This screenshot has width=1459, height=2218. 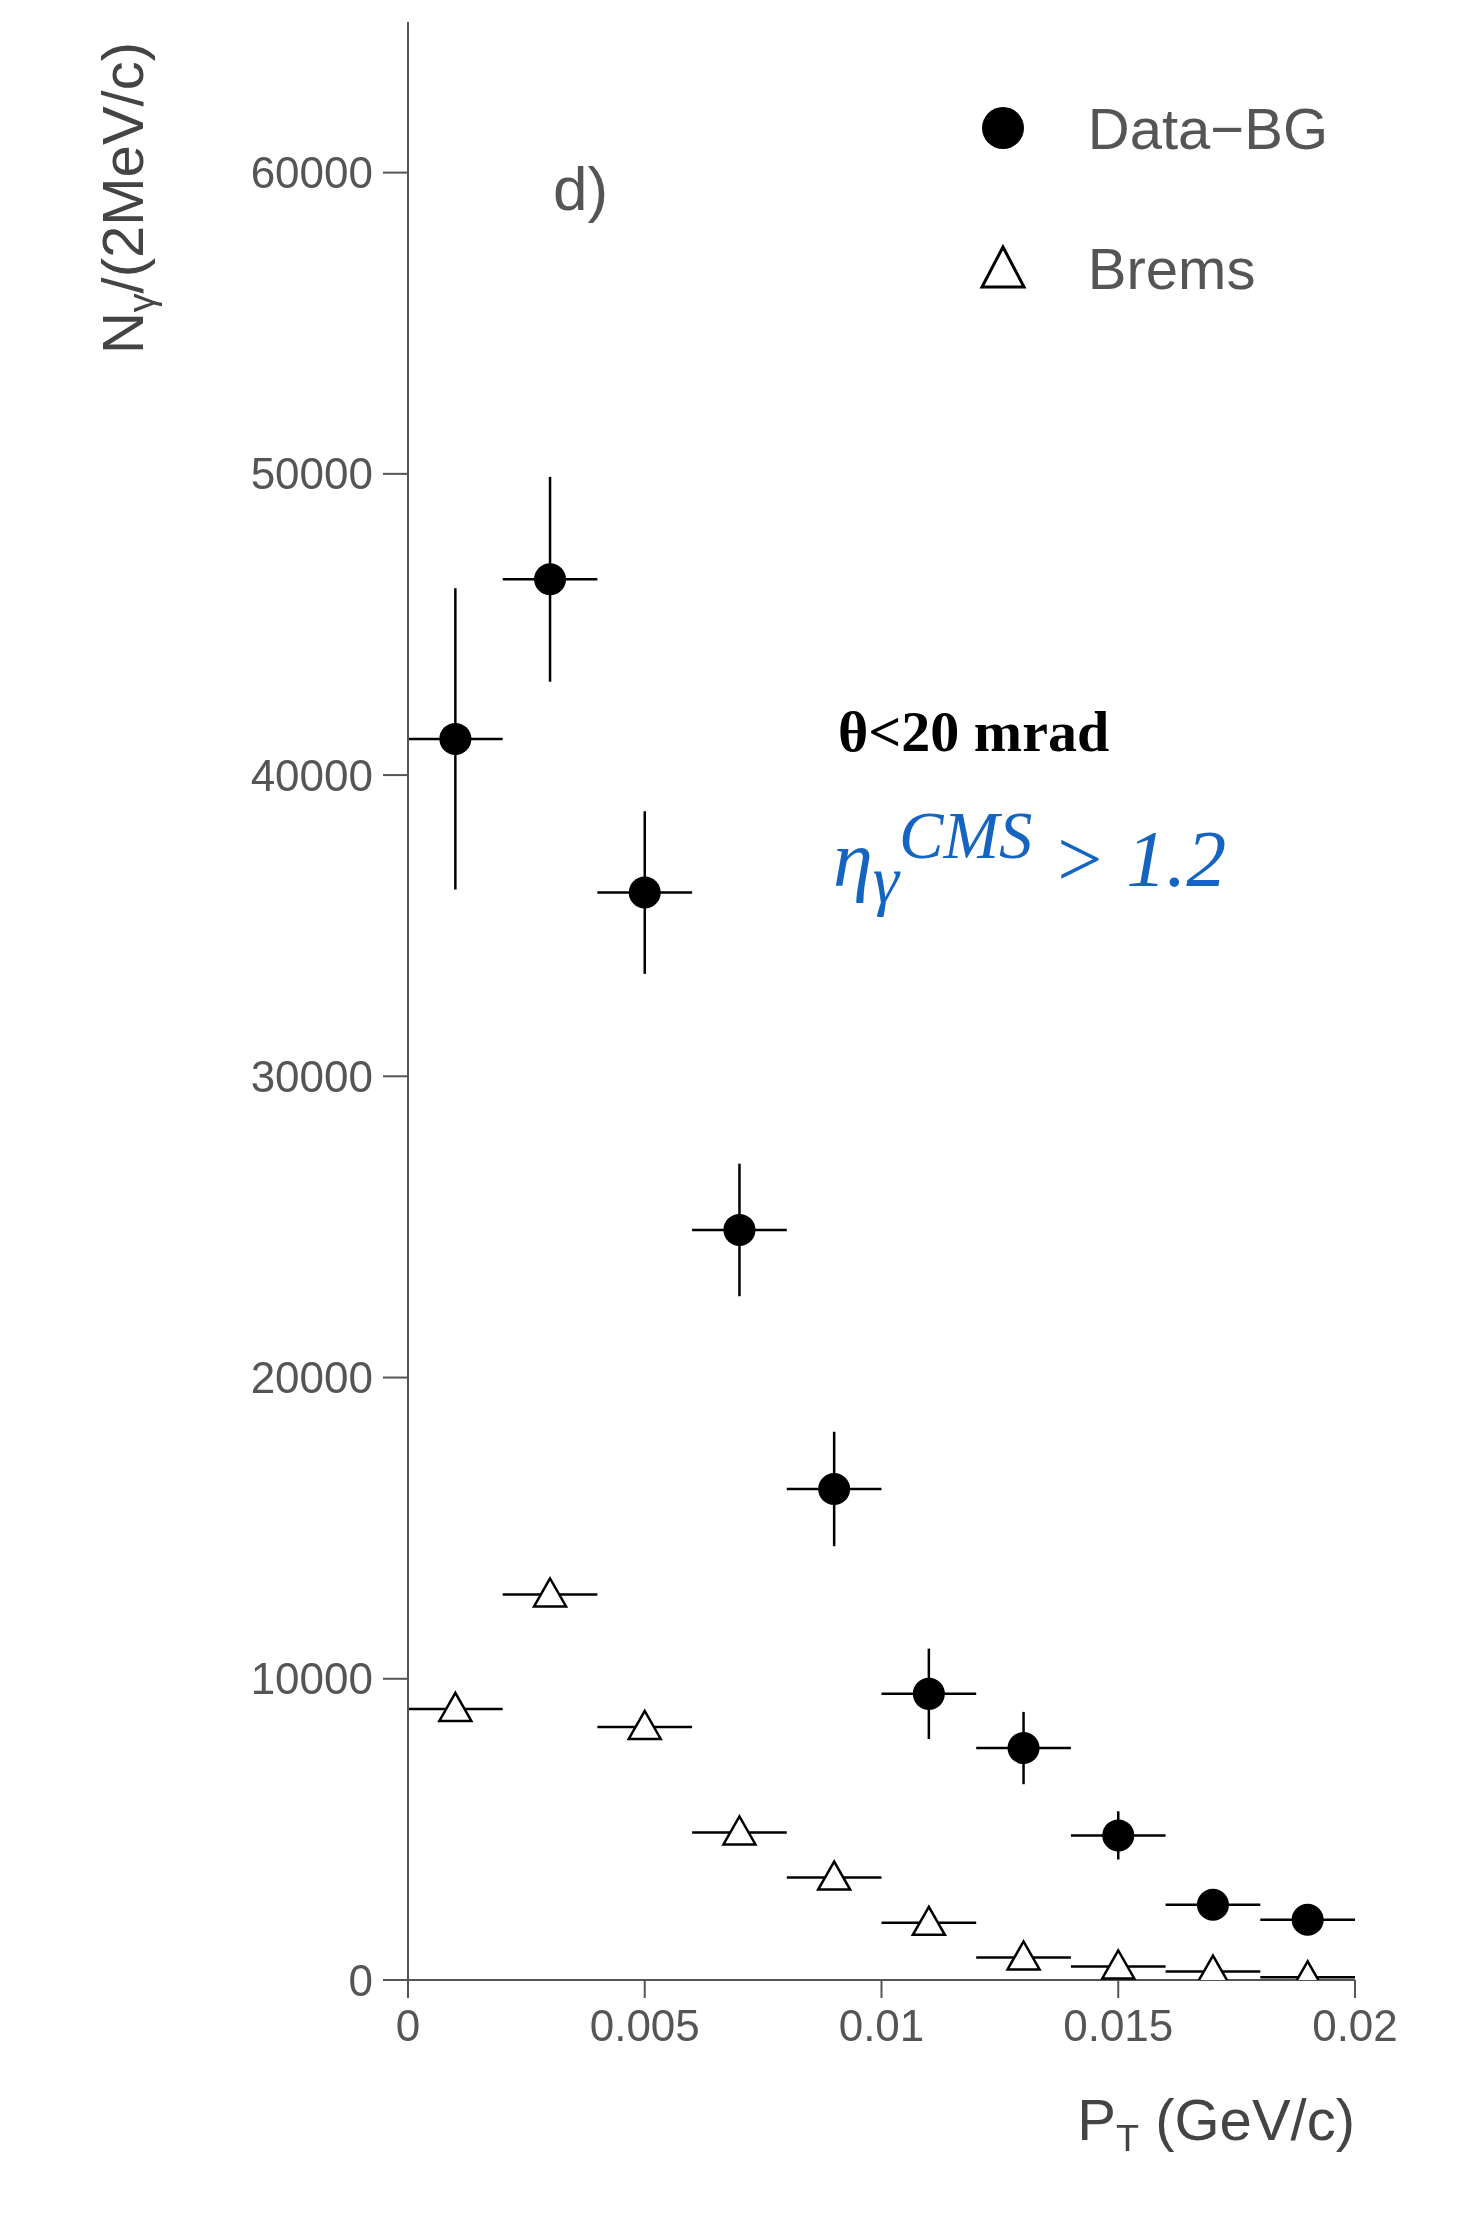 I want to click on y-tick-label: 10000, so click(x=311, y=1679).